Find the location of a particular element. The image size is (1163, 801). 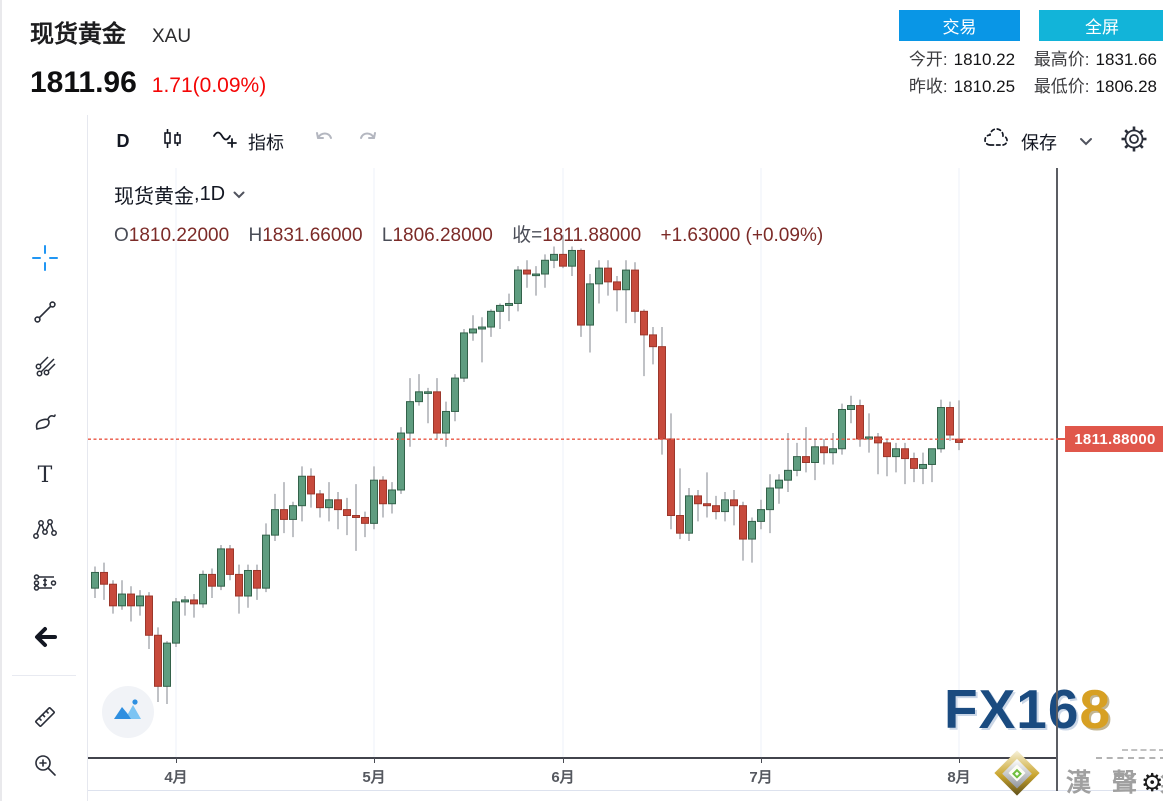

arrow-back-icon is located at coordinates (45, 639).